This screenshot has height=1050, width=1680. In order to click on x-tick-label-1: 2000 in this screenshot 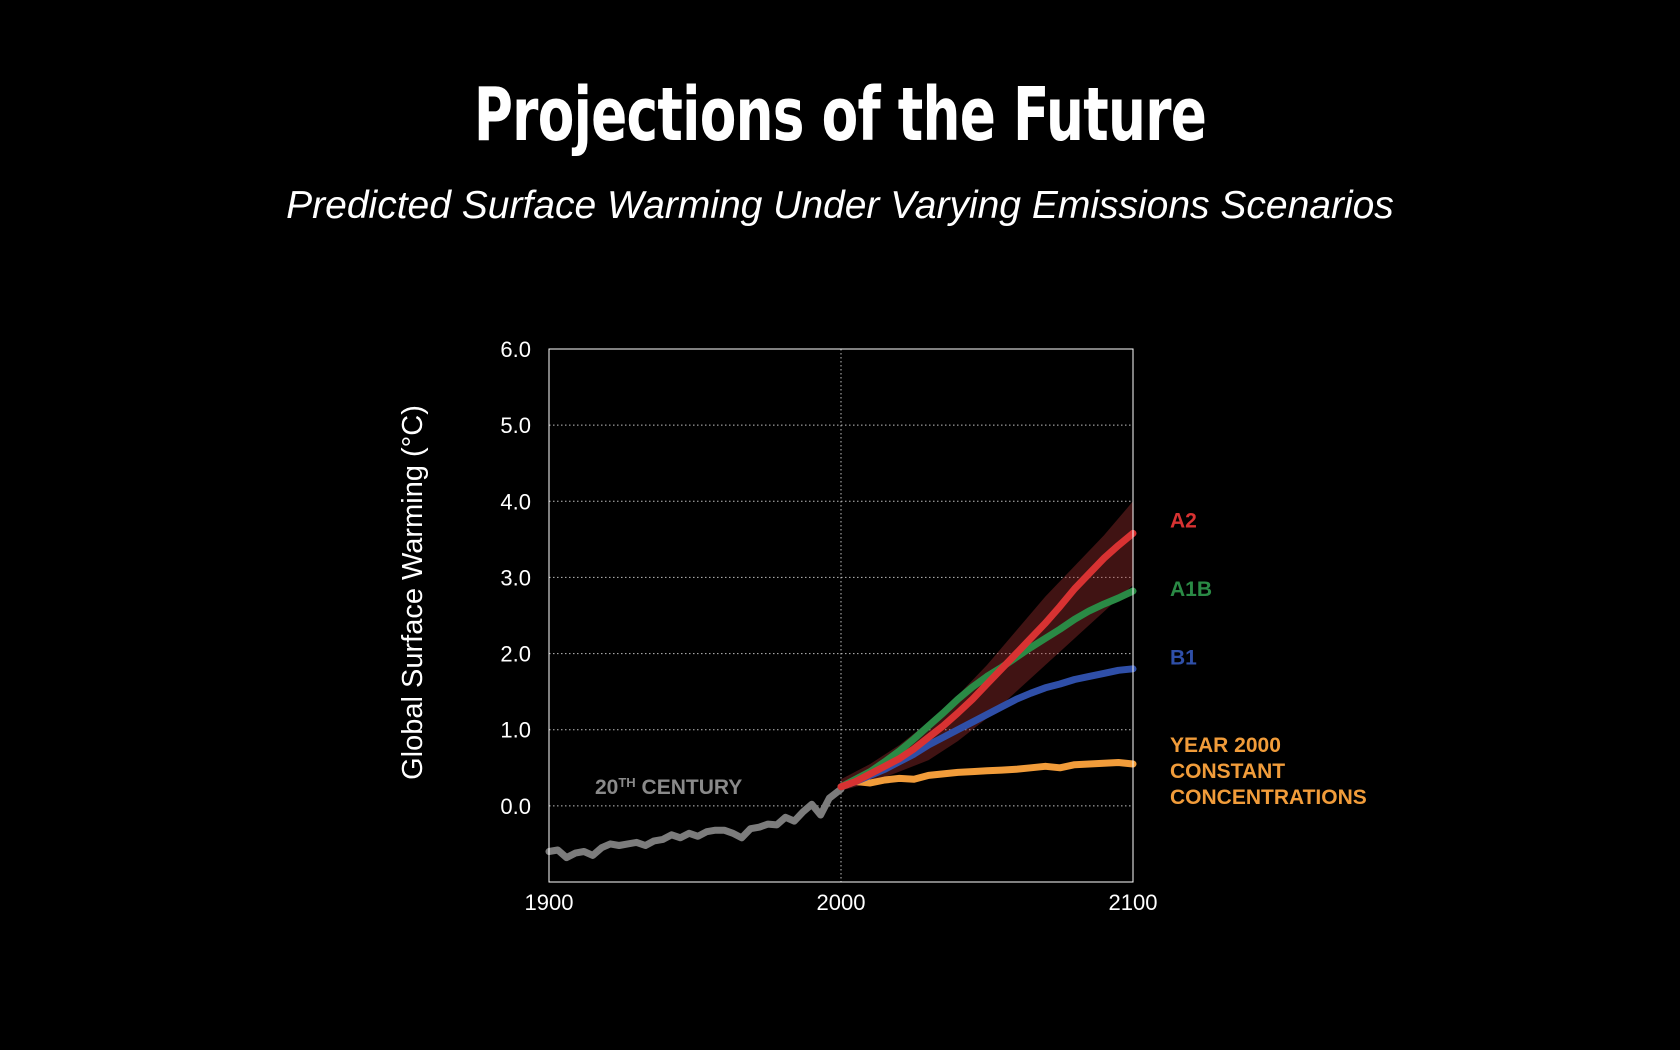, I will do `click(841, 902)`.